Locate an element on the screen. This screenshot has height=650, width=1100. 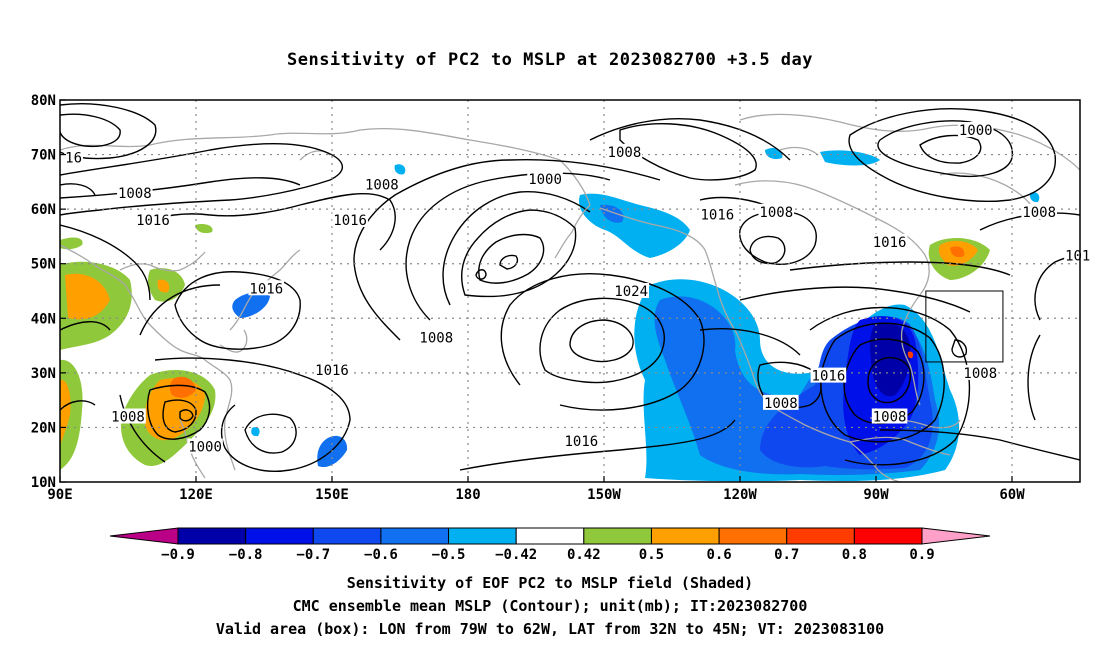
valid-area-box is located at coordinates (964, 326).